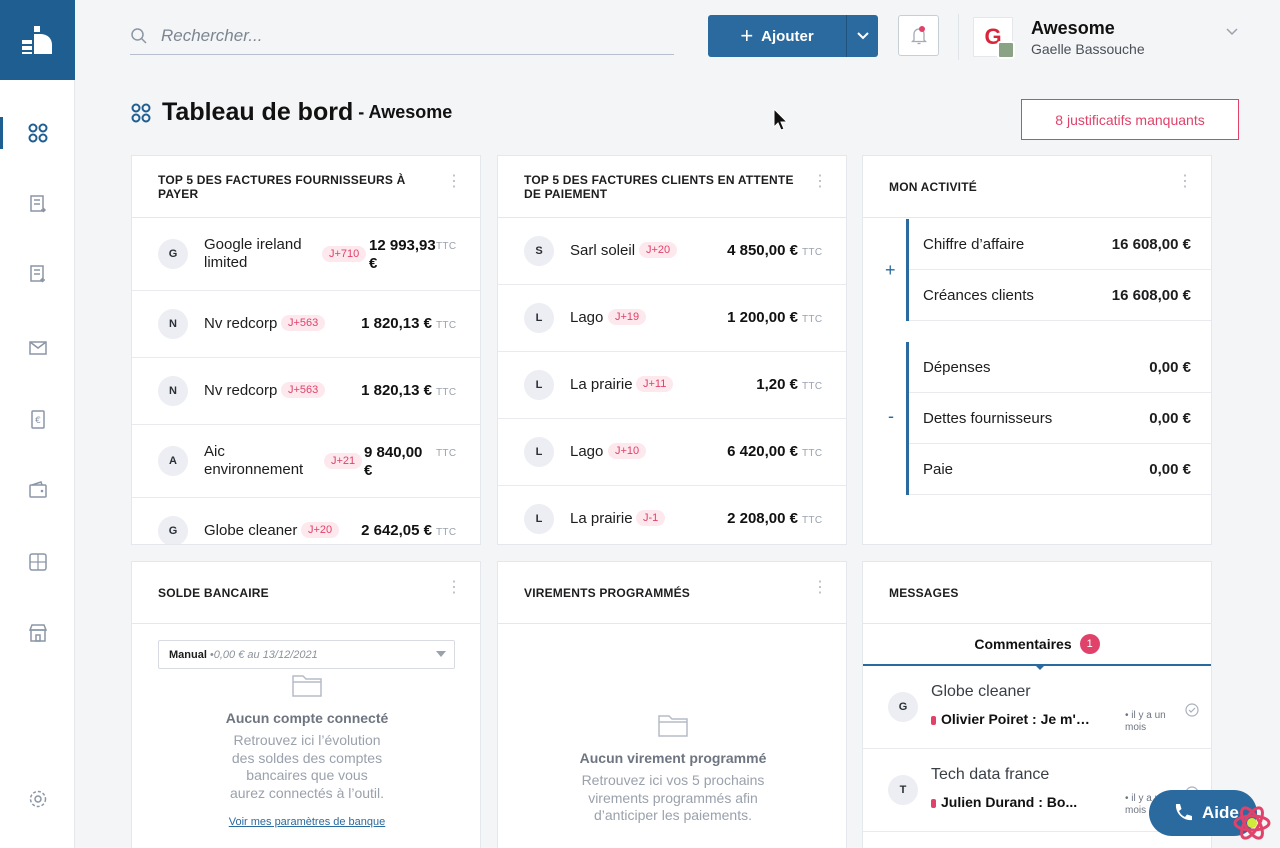 Image resolution: width=1280 pixels, height=848 pixels. What do you see at coordinates (918, 35) in the screenshot?
I see `notifications-button` at bounding box center [918, 35].